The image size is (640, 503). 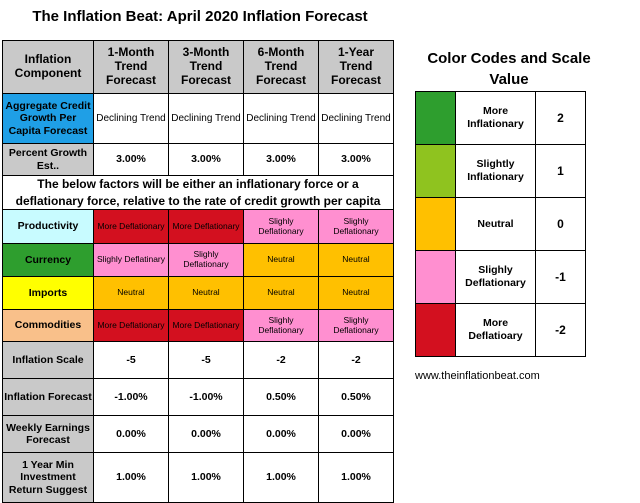 I want to click on legend-row: More Deflatioary -2, so click(x=500, y=330).